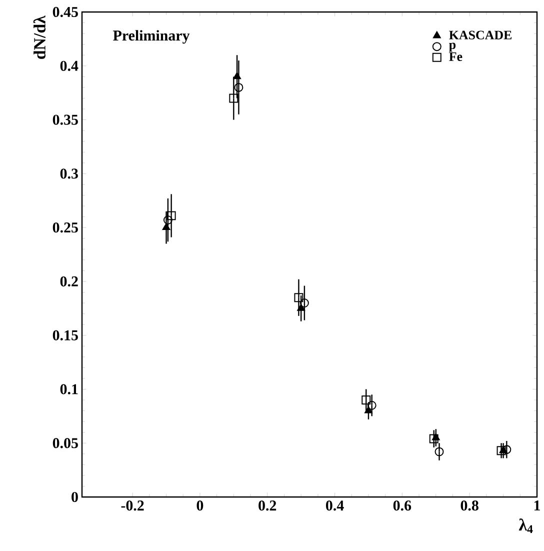 The image size is (544, 551). What do you see at coordinates (69, 389) in the screenshot?
I see `y-tick-label: 0.1` at bounding box center [69, 389].